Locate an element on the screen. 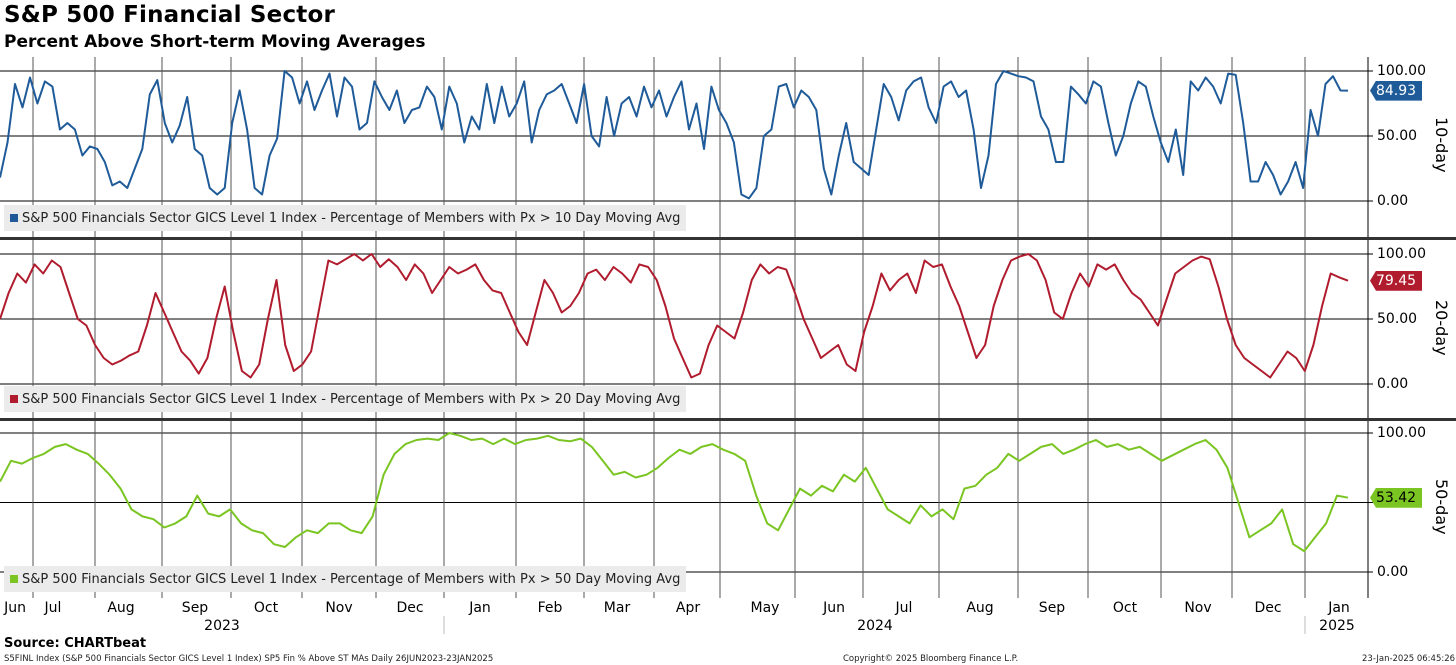  x-year-label: 2023 is located at coordinates (222, 626).